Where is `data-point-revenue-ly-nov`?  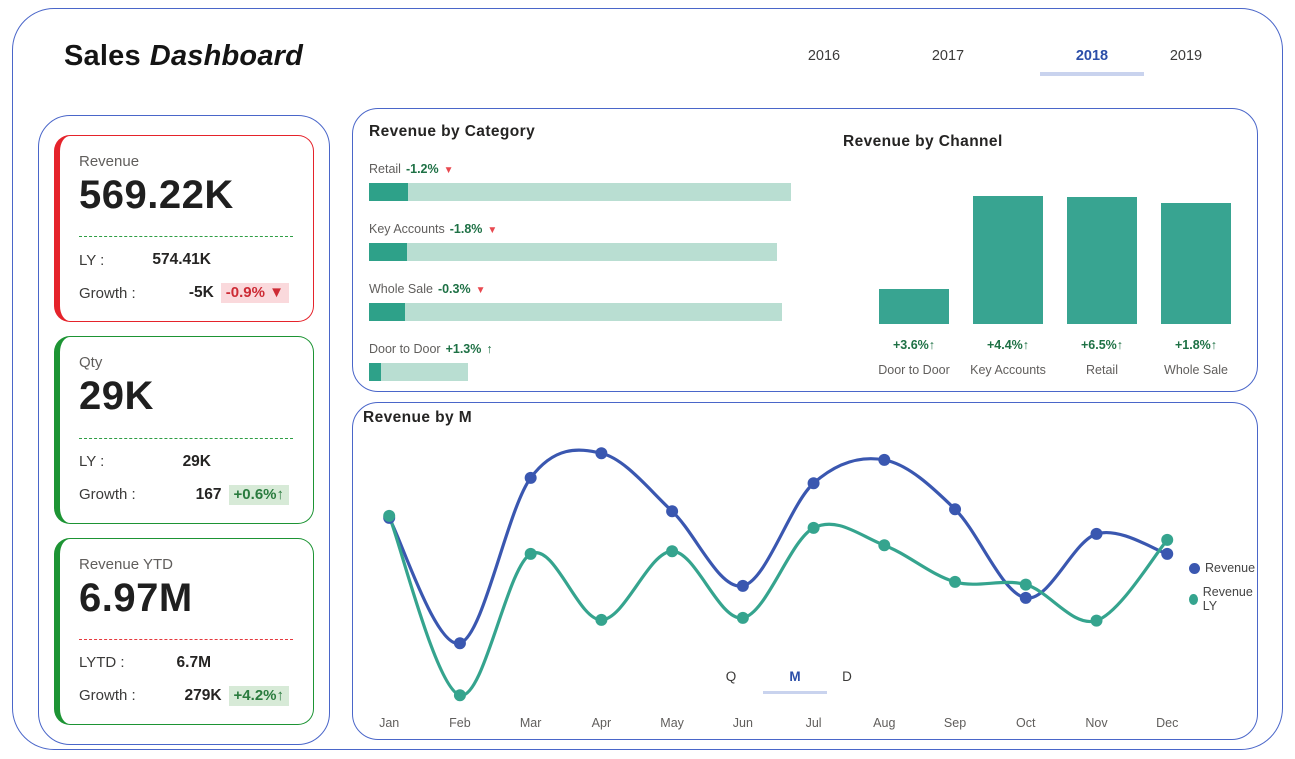 data-point-revenue-ly-nov is located at coordinates (1096, 620).